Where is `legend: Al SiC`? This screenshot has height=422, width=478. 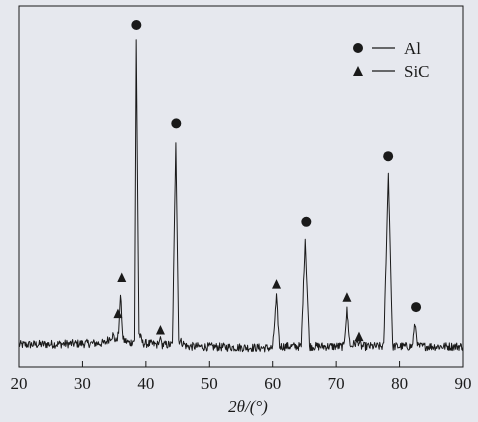 legend: Al SiC is located at coordinates (391, 60).